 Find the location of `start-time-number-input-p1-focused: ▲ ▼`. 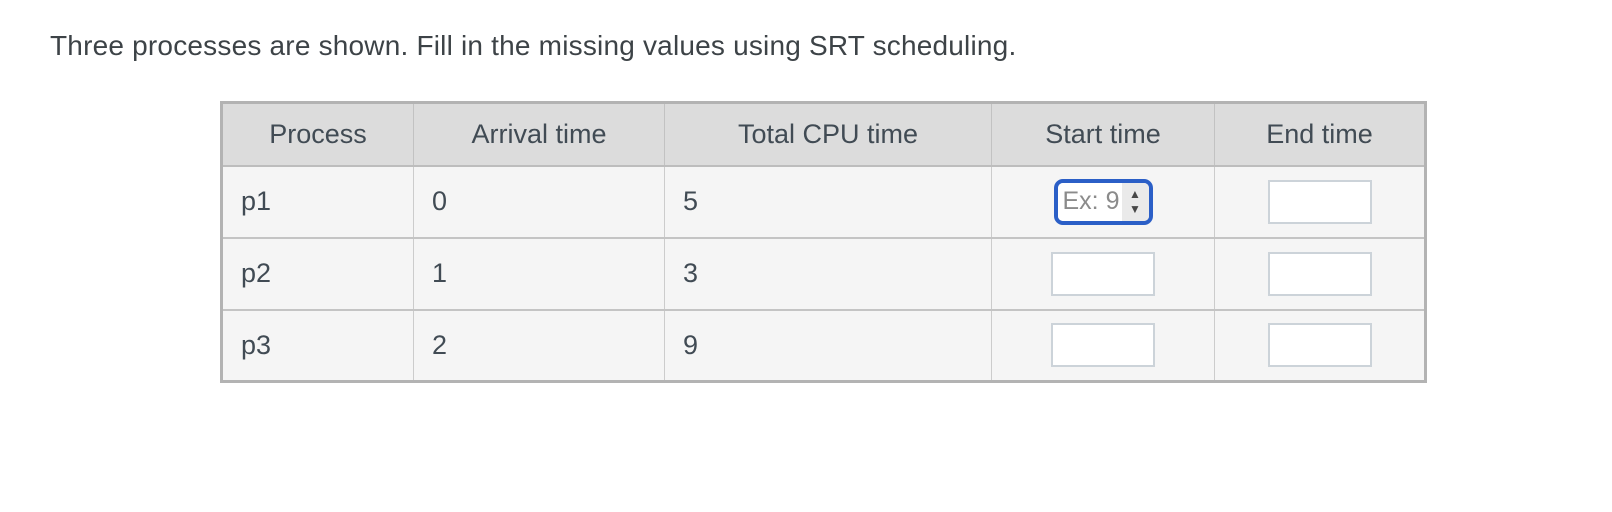

start-time-number-input-p1-focused: ▲ ▼ is located at coordinates (1103, 201).